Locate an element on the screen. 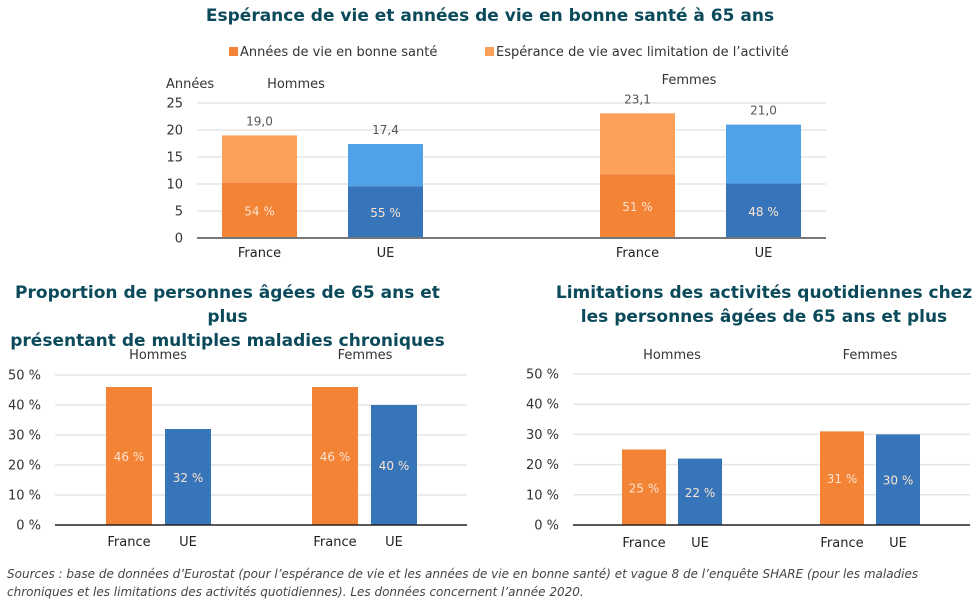  total-value-label: 21,0 is located at coordinates (763, 111).